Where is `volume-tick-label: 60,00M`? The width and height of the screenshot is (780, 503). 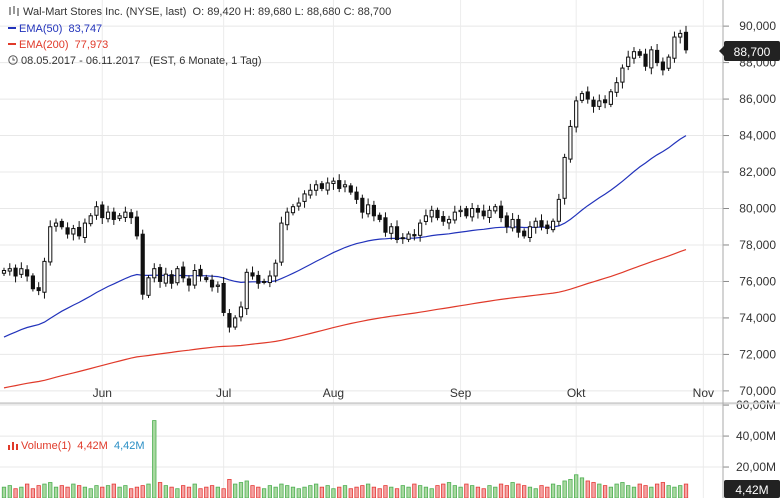
volume-tick-label: 60,00M is located at coordinates (756, 405).